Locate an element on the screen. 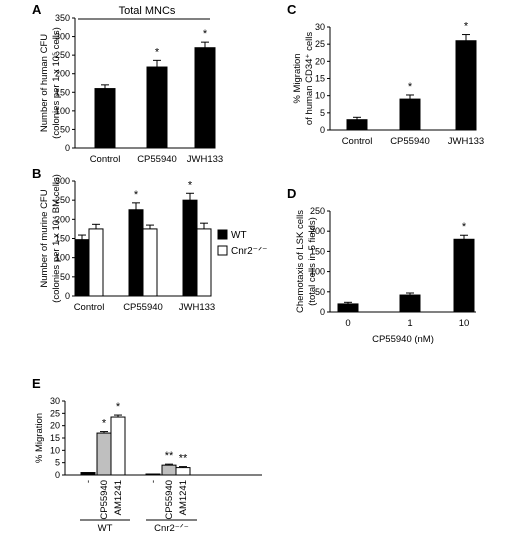 This screenshot has width=520, height=534. chart-title: Total MNCs is located at coordinates (147, 11).